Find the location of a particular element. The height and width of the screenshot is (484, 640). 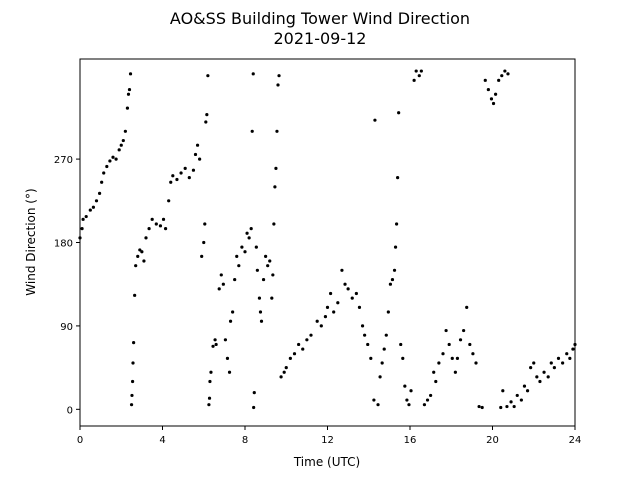

x-tick-label: 20 is located at coordinates (492, 440).